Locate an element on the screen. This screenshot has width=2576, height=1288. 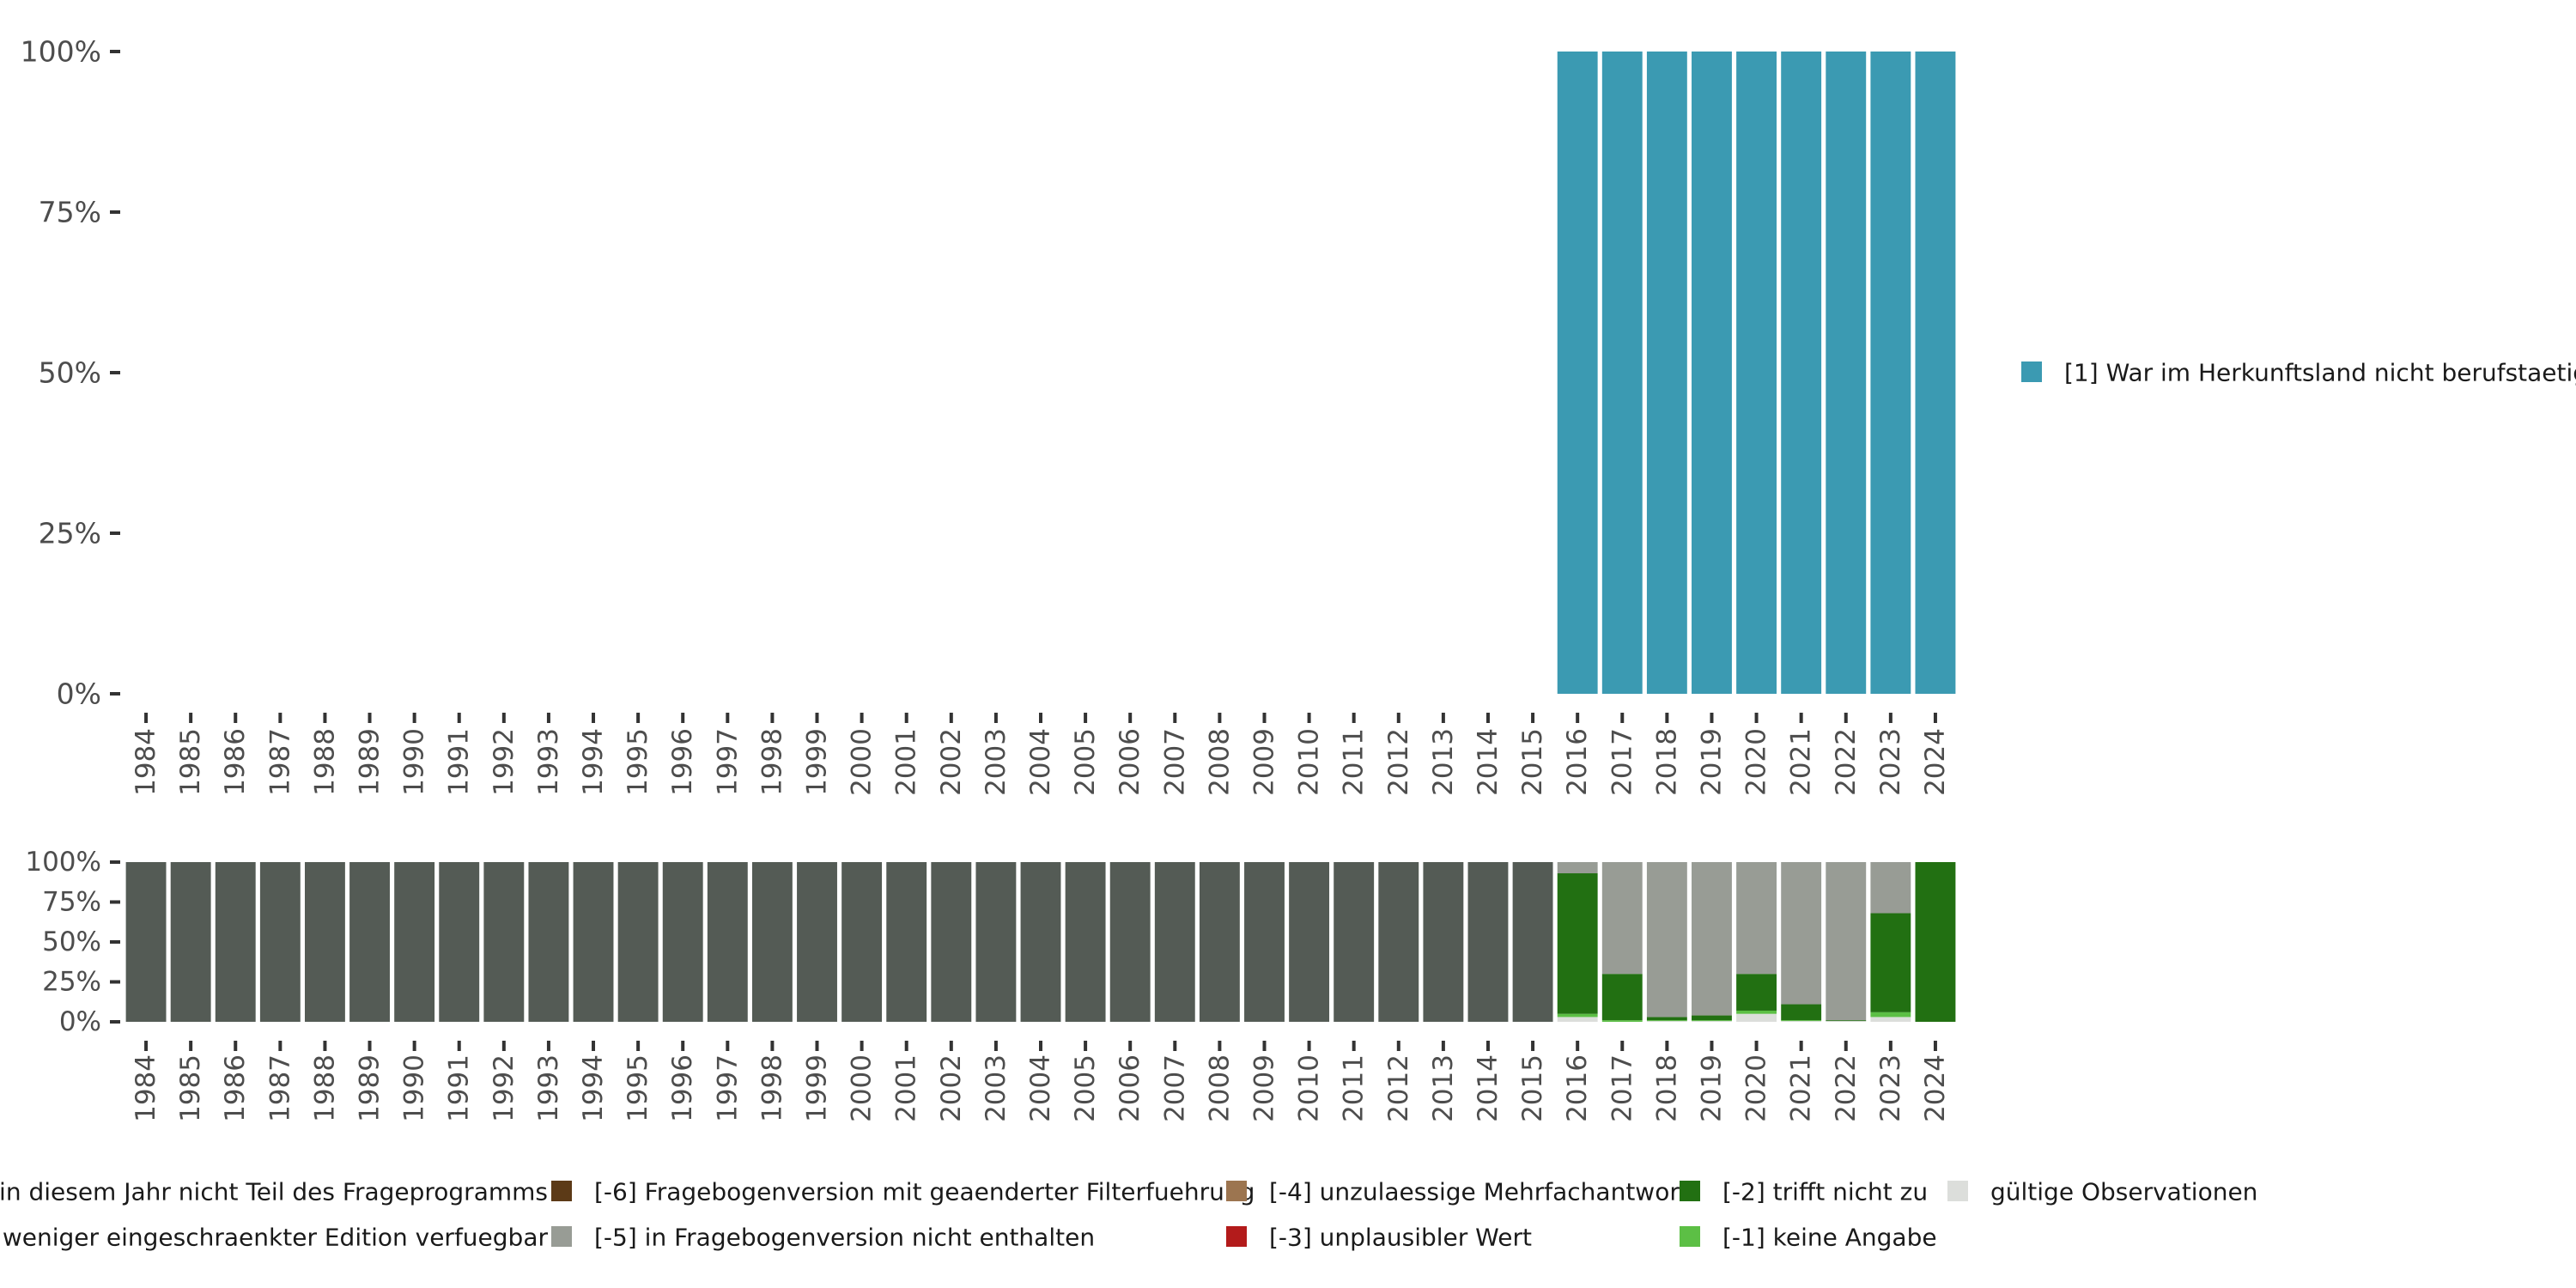
top-x-tick-label: 2002 is located at coordinates (951, 762).